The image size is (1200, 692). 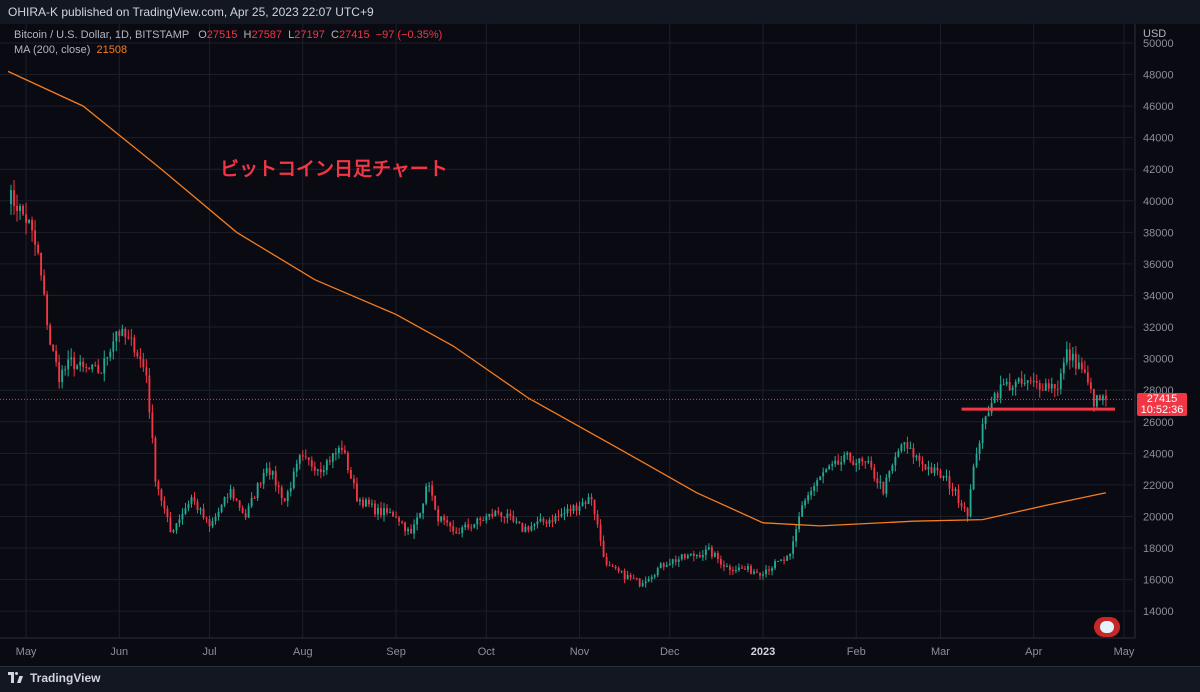 What do you see at coordinates (303, 652) in the screenshot?
I see `x-tick-label: Aug` at bounding box center [303, 652].